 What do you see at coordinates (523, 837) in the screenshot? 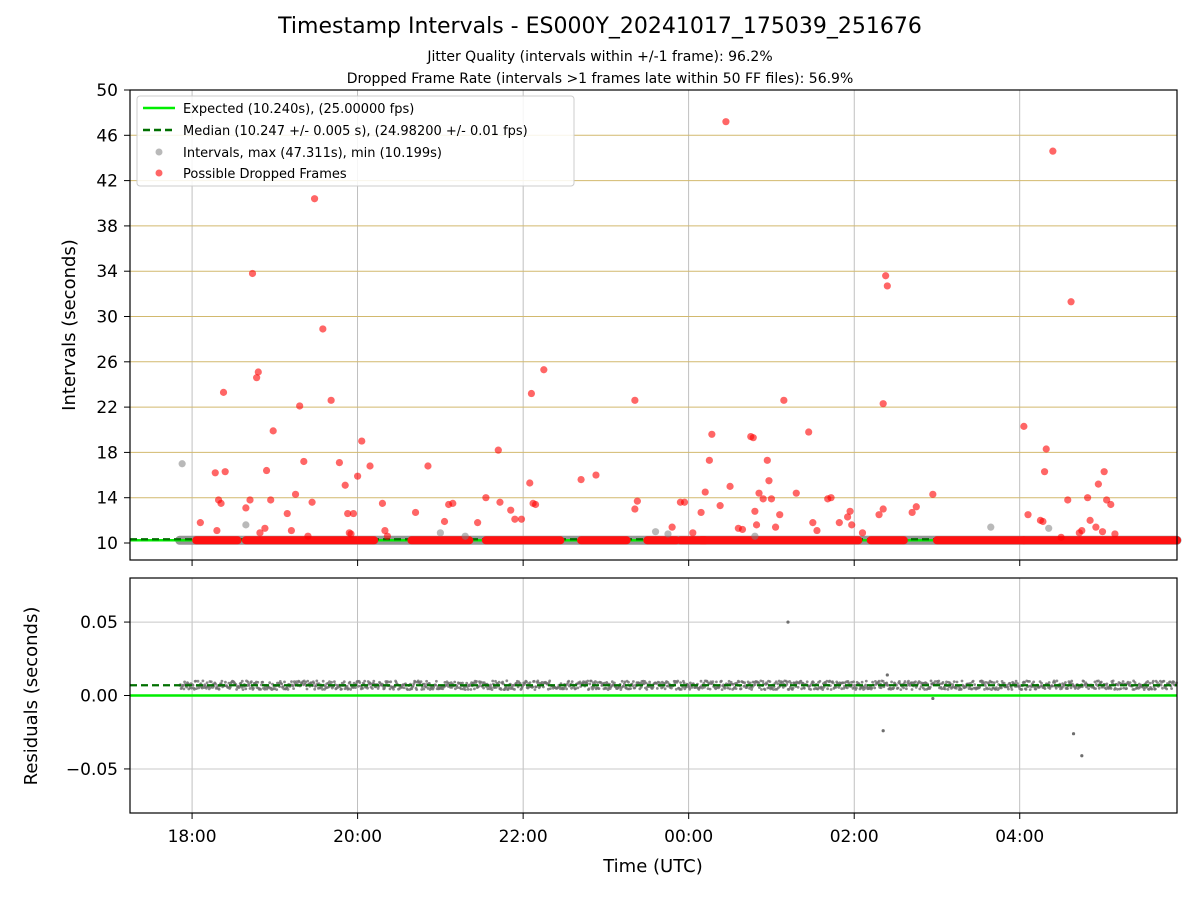
I see `x-tick-label: 22:00` at bounding box center [523, 837].